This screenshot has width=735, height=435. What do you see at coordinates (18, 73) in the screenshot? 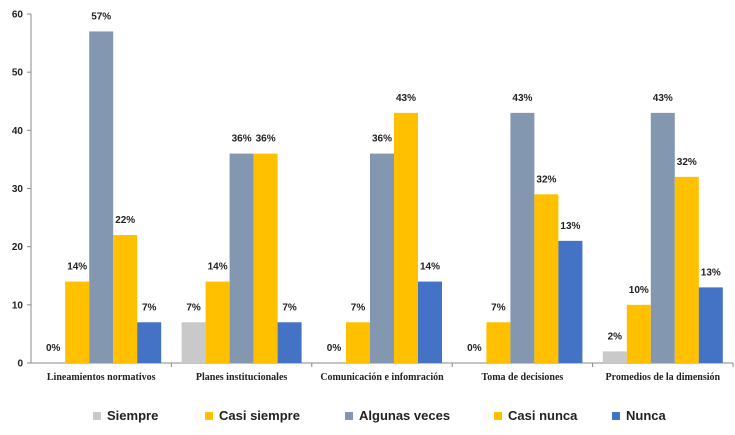
I see `y-tick-label: 50` at bounding box center [18, 73].